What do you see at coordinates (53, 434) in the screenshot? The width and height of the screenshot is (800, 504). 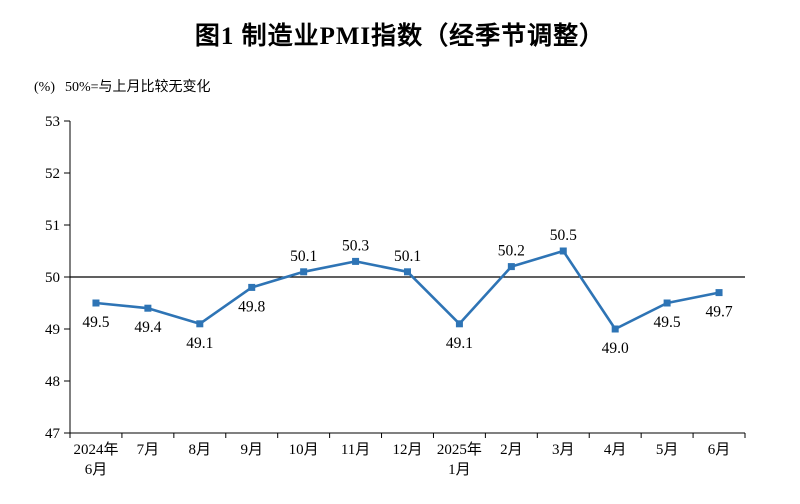 I see `y-tick-label: 47` at bounding box center [53, 434].